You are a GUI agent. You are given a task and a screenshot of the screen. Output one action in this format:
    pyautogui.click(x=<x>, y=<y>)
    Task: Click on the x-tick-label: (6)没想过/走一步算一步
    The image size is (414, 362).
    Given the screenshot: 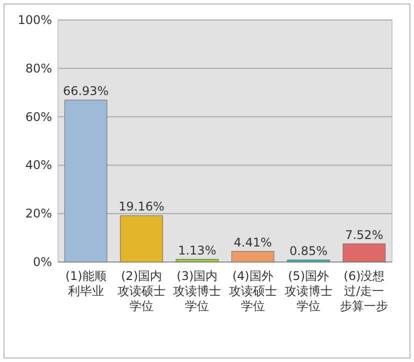 What is the action you would take?
    pyautogui.click(x=364, y=291)
    